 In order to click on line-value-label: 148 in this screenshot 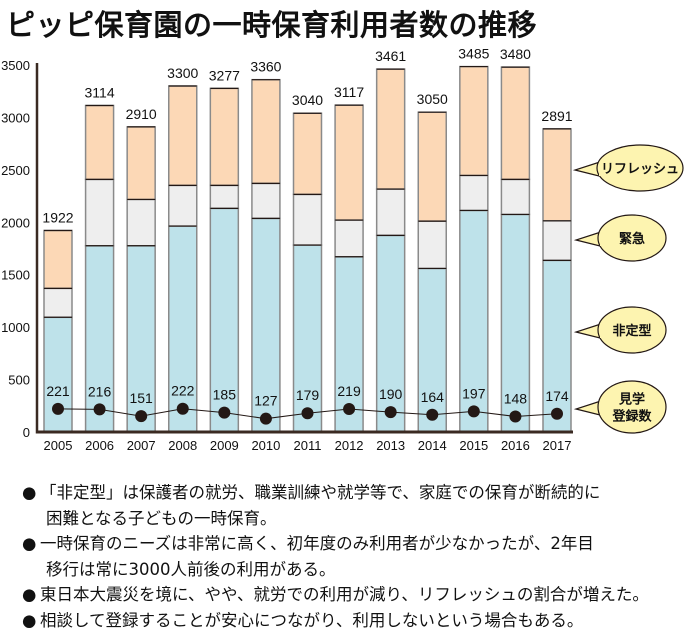, I will do `click(516, 398)`.